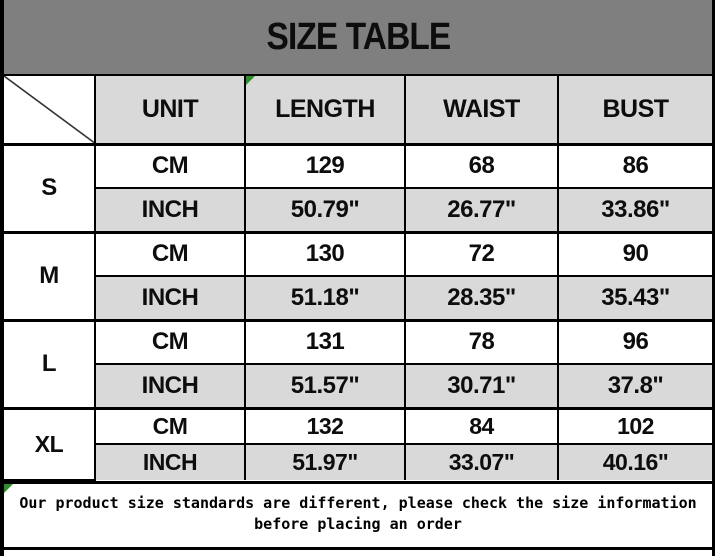  I want to click on page-title: SIZE TABLE, so click(358, 36).